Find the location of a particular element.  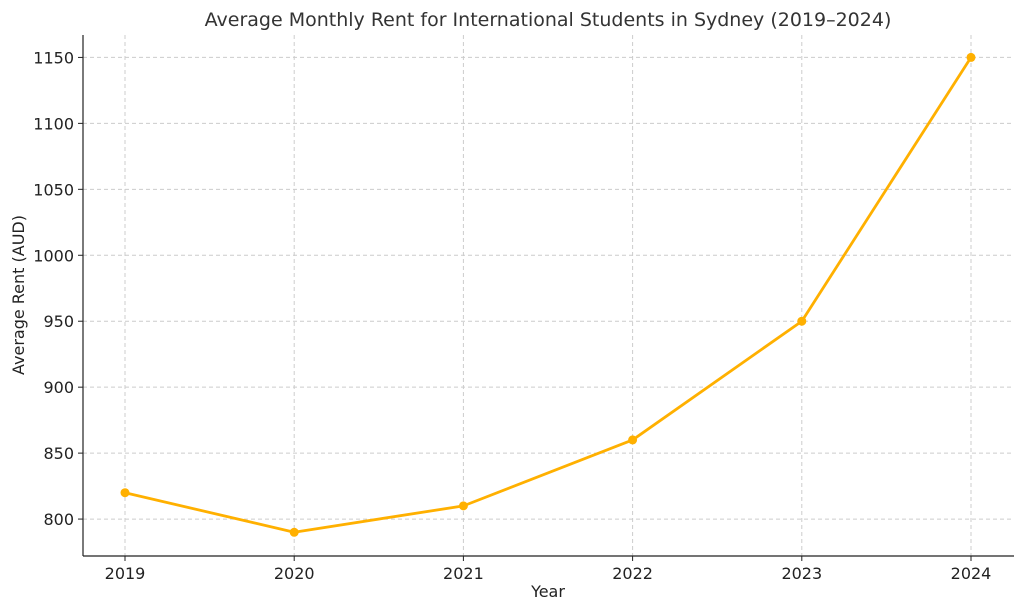

x-tick-label: 2023 is located at coordinates (801, 573).